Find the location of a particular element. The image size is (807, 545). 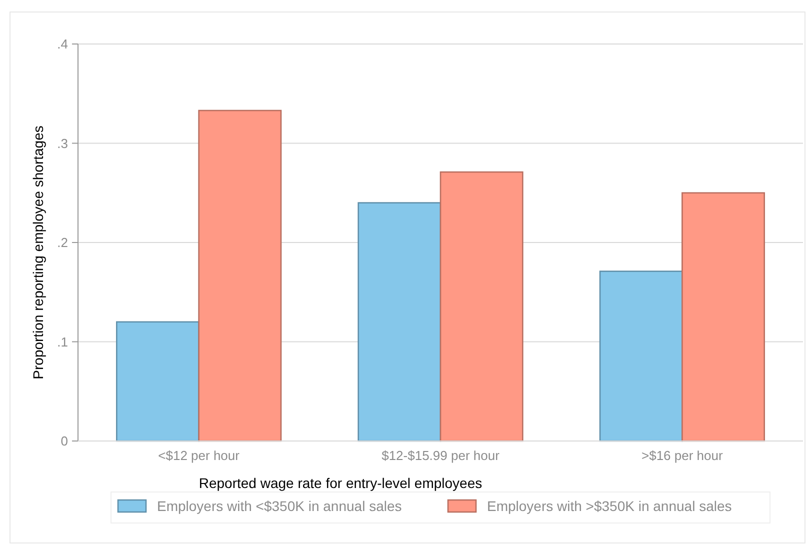

y-tick-label: .4 is located at coordinates (62, 44).